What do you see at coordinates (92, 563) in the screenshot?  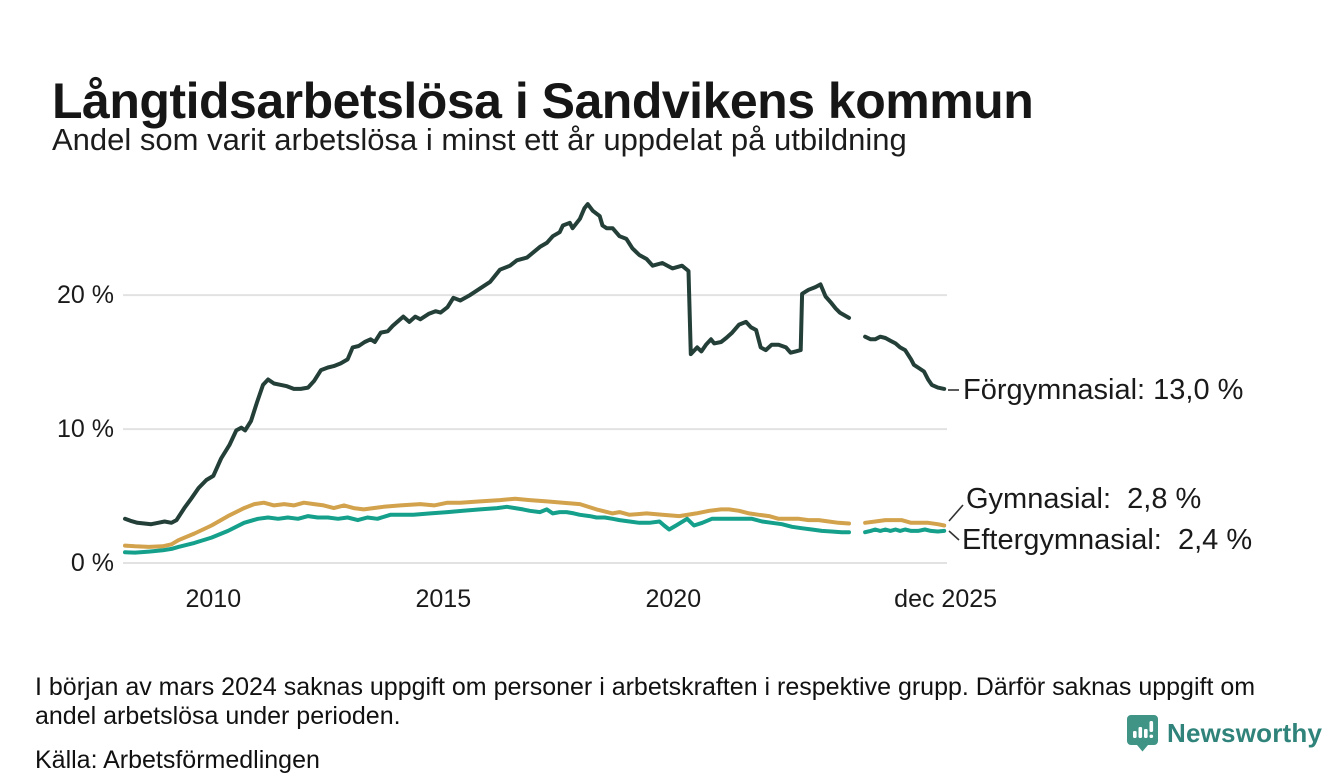 I see `y-tick-label: 0 %` at bounding box center [92, 563].